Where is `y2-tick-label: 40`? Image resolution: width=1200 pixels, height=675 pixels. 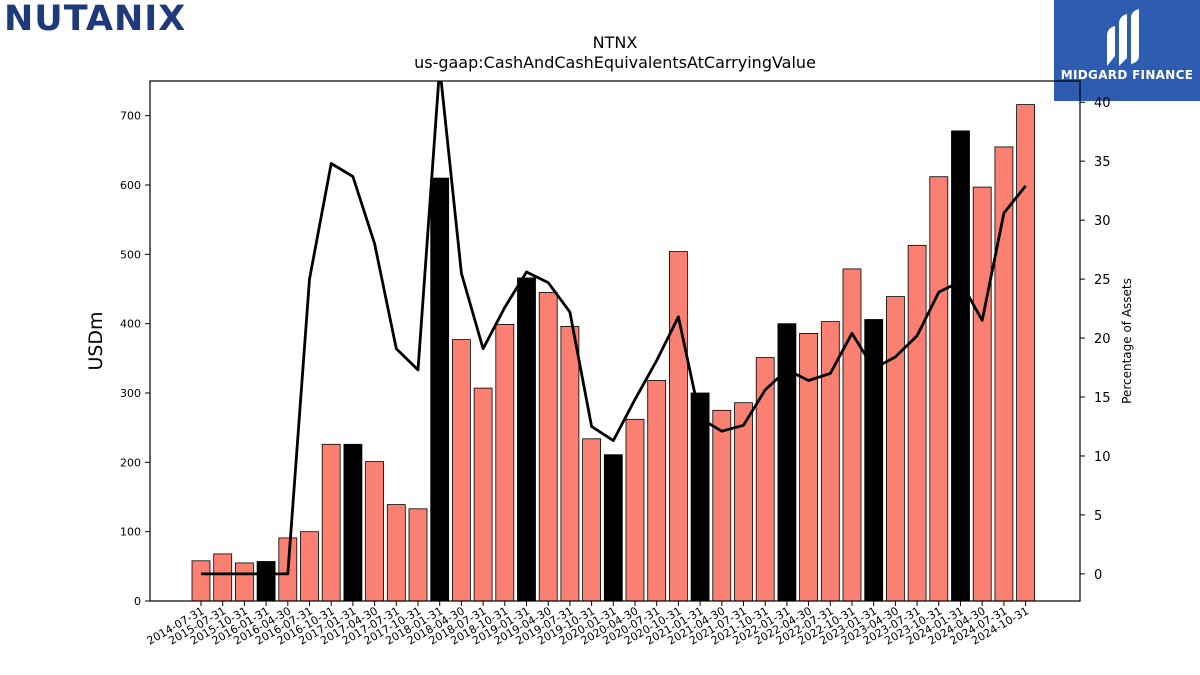 y2-tick-label: 40 is located at coordinates (1102, 103).